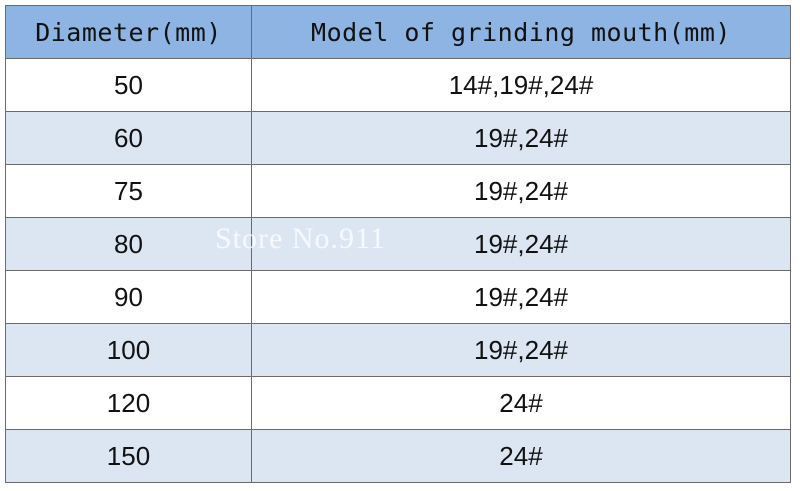 This screenshot has width=800, height=491. Describe the element at coordinates (128, 191) in the screenshot. I see `cell-diameter: 75` at that location.